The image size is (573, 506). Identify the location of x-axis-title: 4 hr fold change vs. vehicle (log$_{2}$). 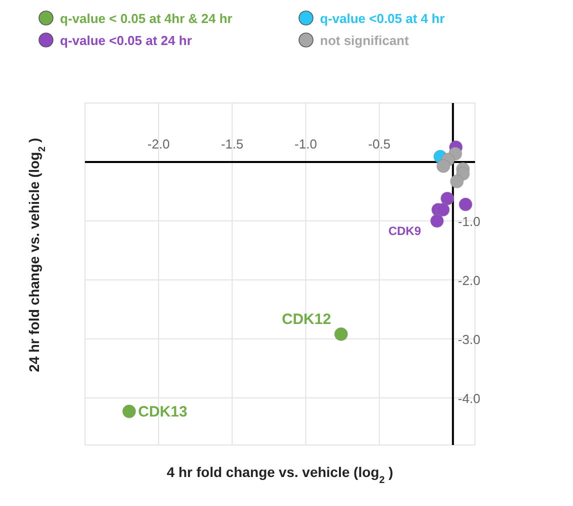
(280, 475).